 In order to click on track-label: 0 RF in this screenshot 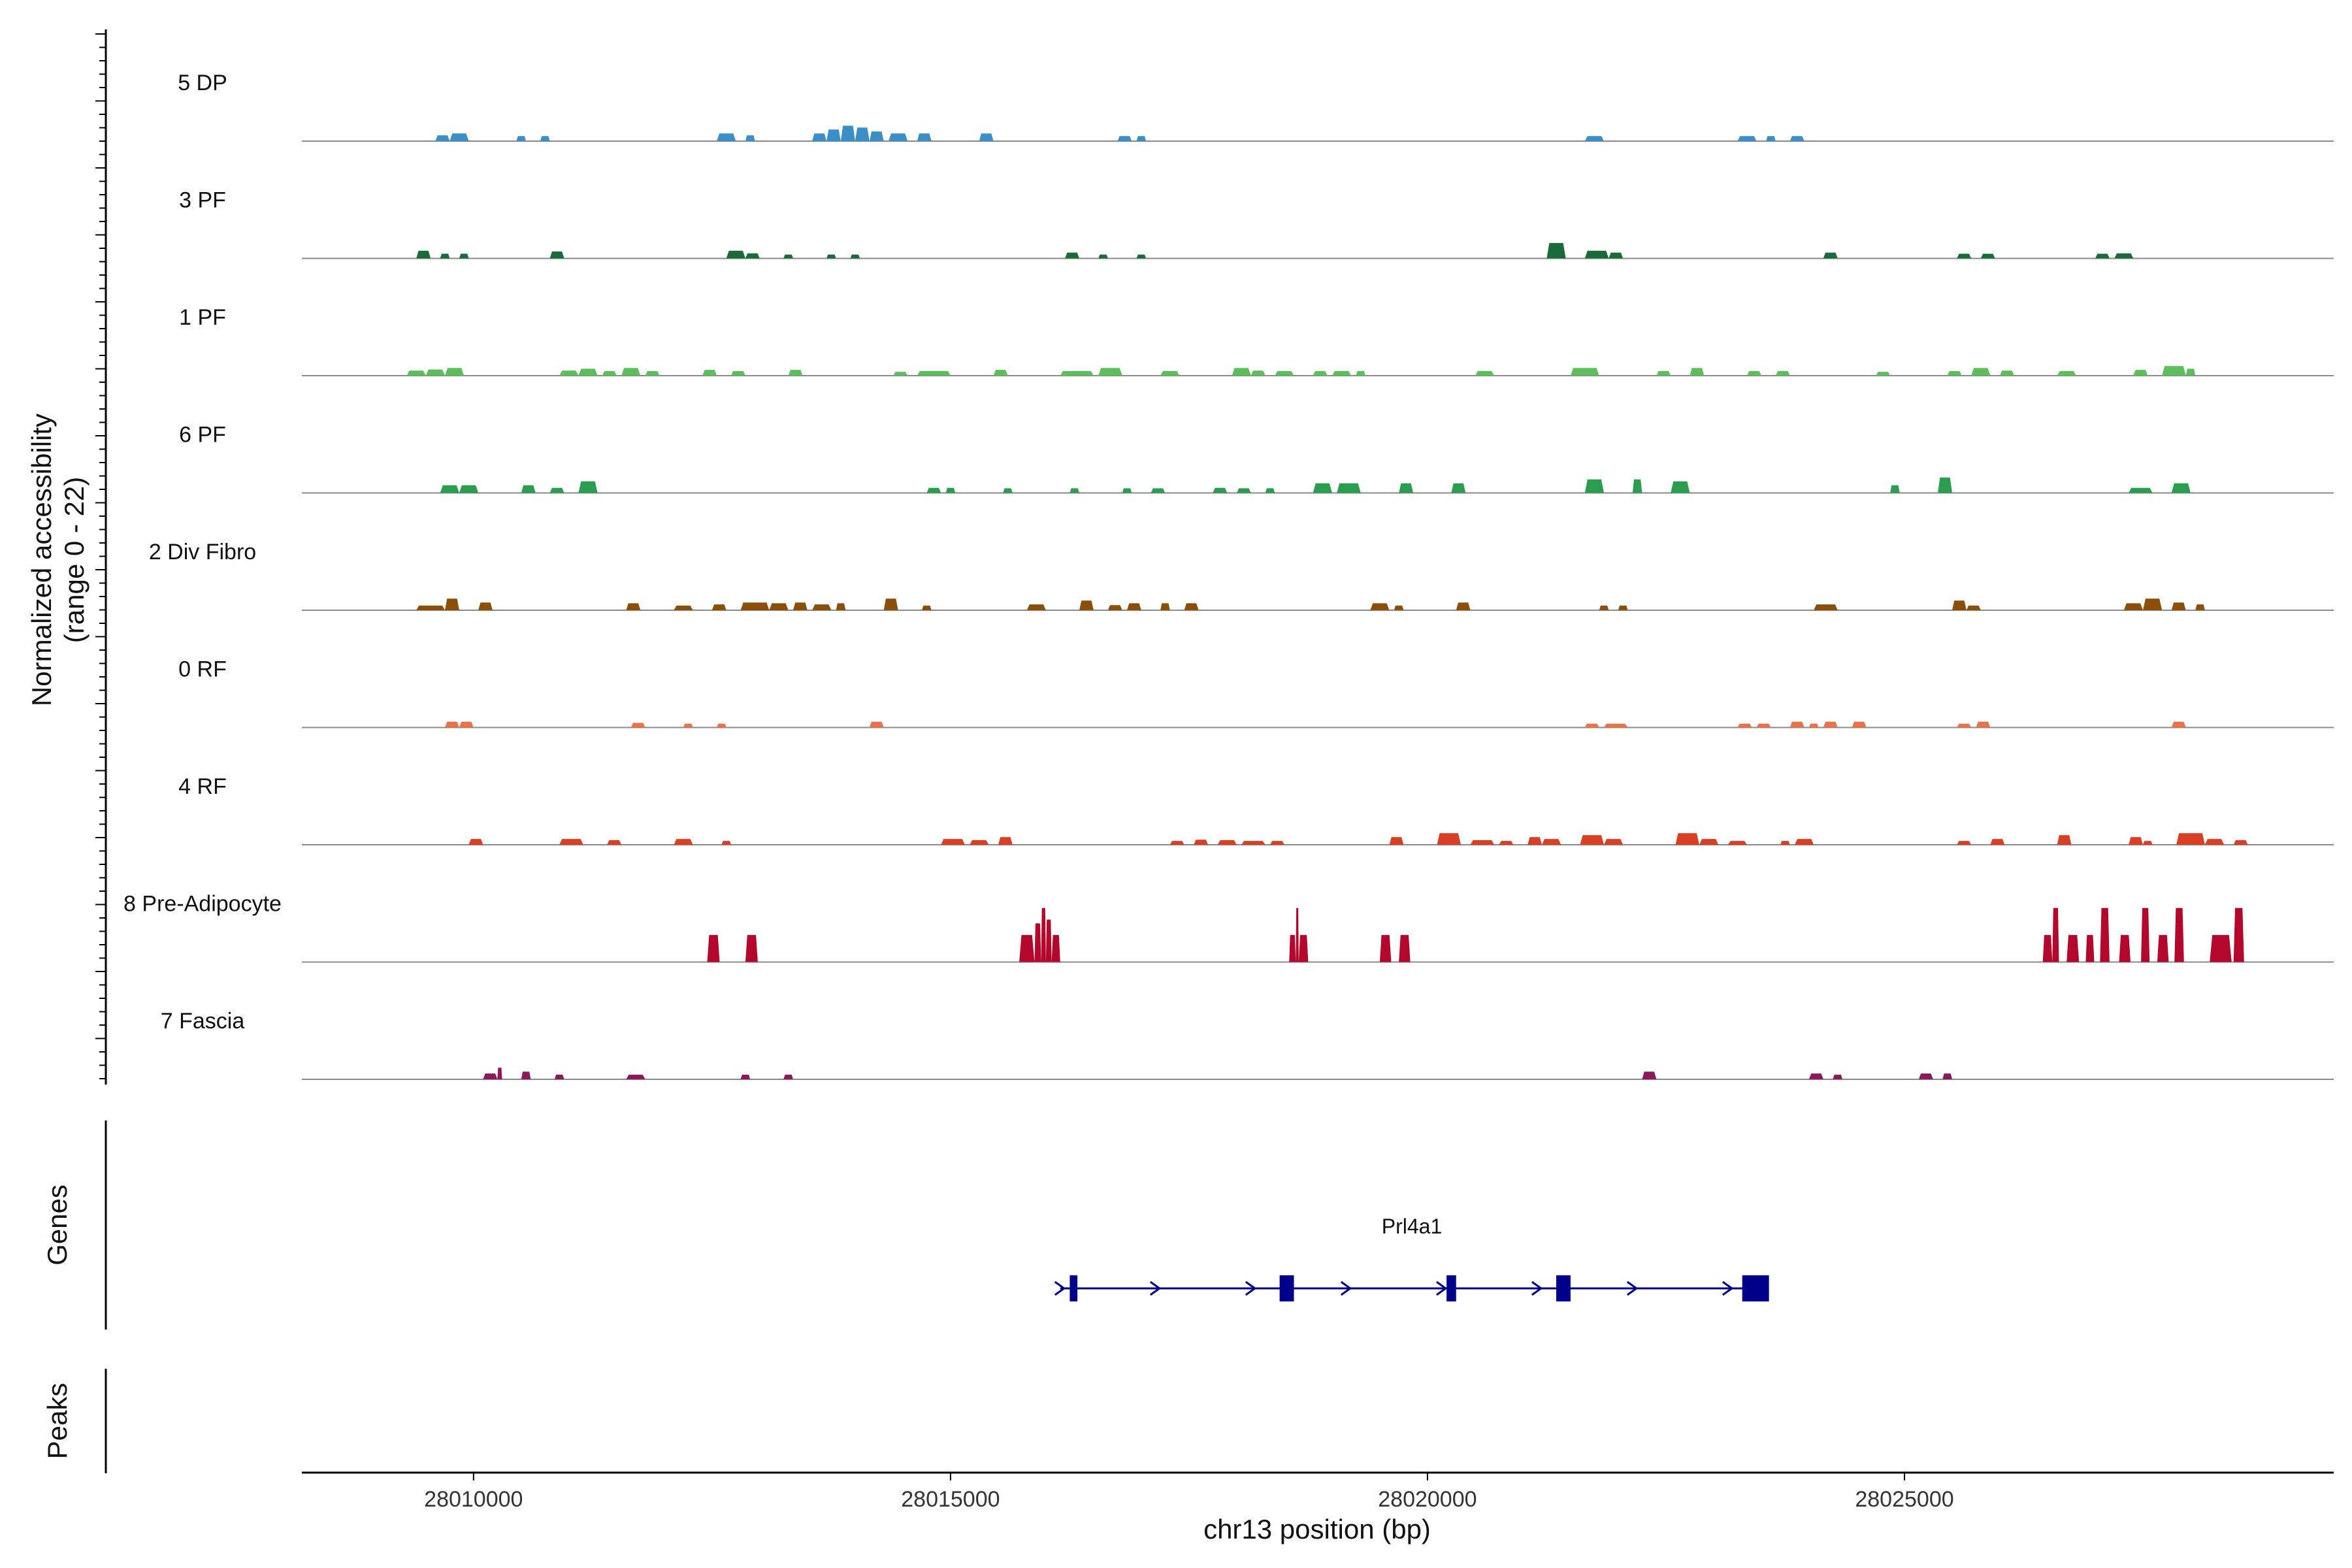, I will do `click(202, 669)`.